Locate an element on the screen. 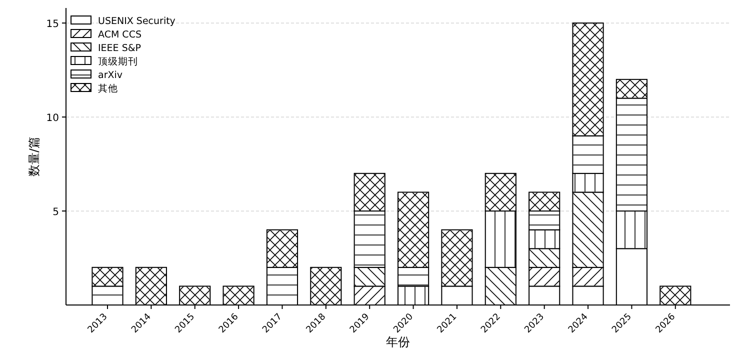 This screenshot has width=734, height=353. legend-label: USENIX Security is located at coordinates (137, 21).